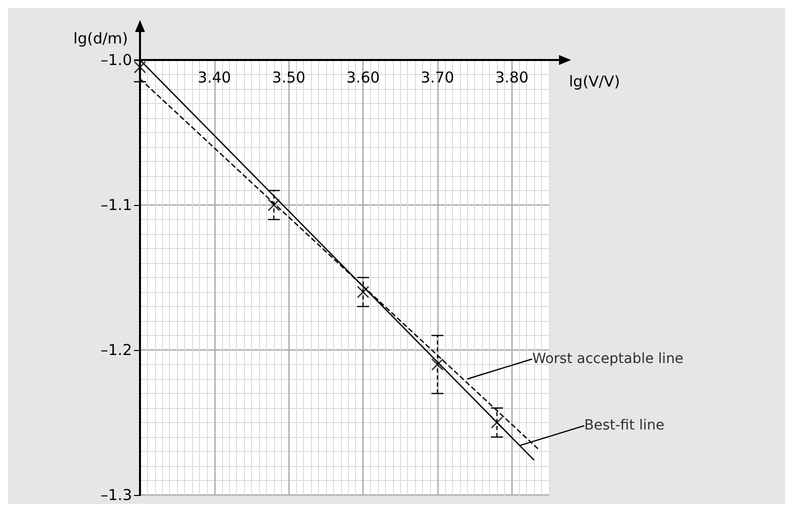 The image size is (793, 512). What do you see at coordinates (608, 359) in the screenshot?
I see `annotation: Worst acceptable line` at bounding box center [608, 359].